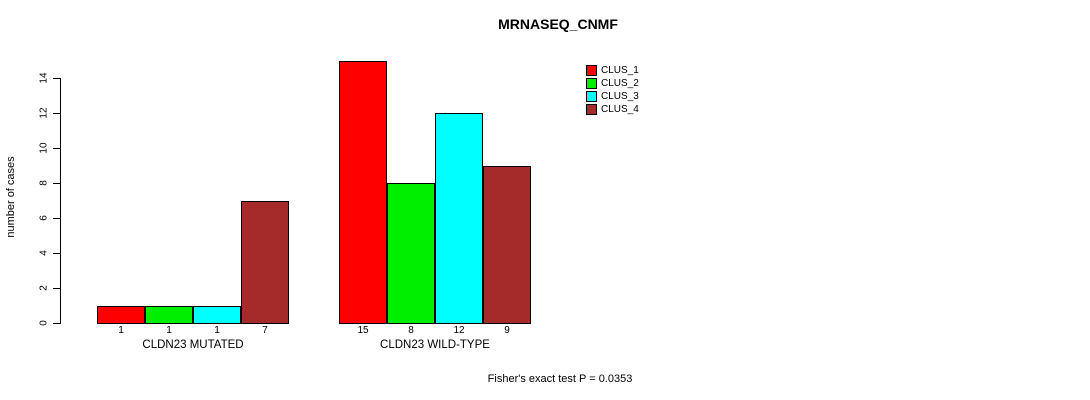 This screenshot has height=400, width=1090. I want to click on y-tick-label: 10, so click(44, 148).